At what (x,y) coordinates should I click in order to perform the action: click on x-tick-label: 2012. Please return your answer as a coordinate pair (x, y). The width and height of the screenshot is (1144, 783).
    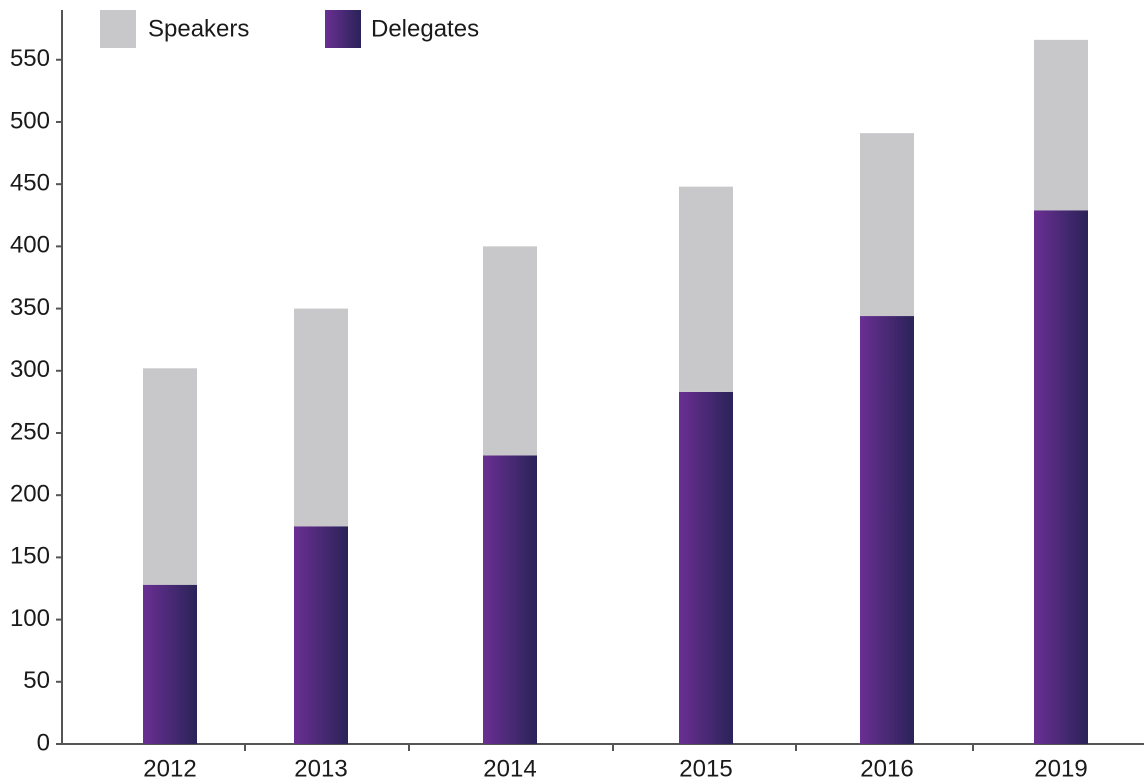
    Looking at the image, I should click on (169, 768).